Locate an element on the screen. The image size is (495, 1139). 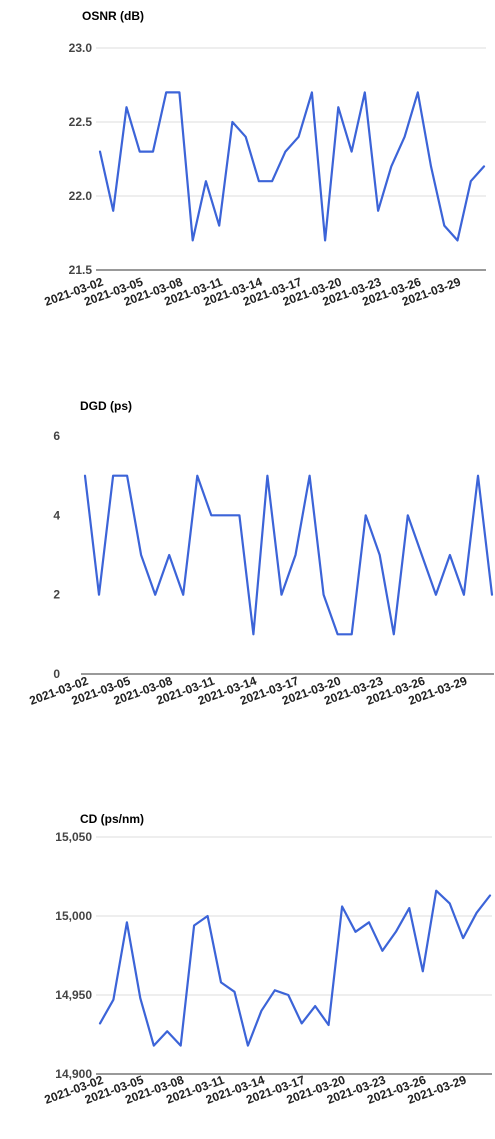
y-tick-label: 21.5 is located at coordinates (81, 270).